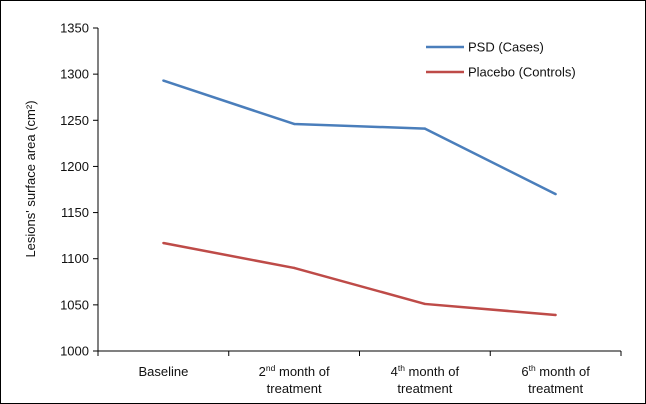  What do you see at coordinates (74, 74) in the screenshot?
I see `y-tick-label: 1300` at bounding box center [74, 74].